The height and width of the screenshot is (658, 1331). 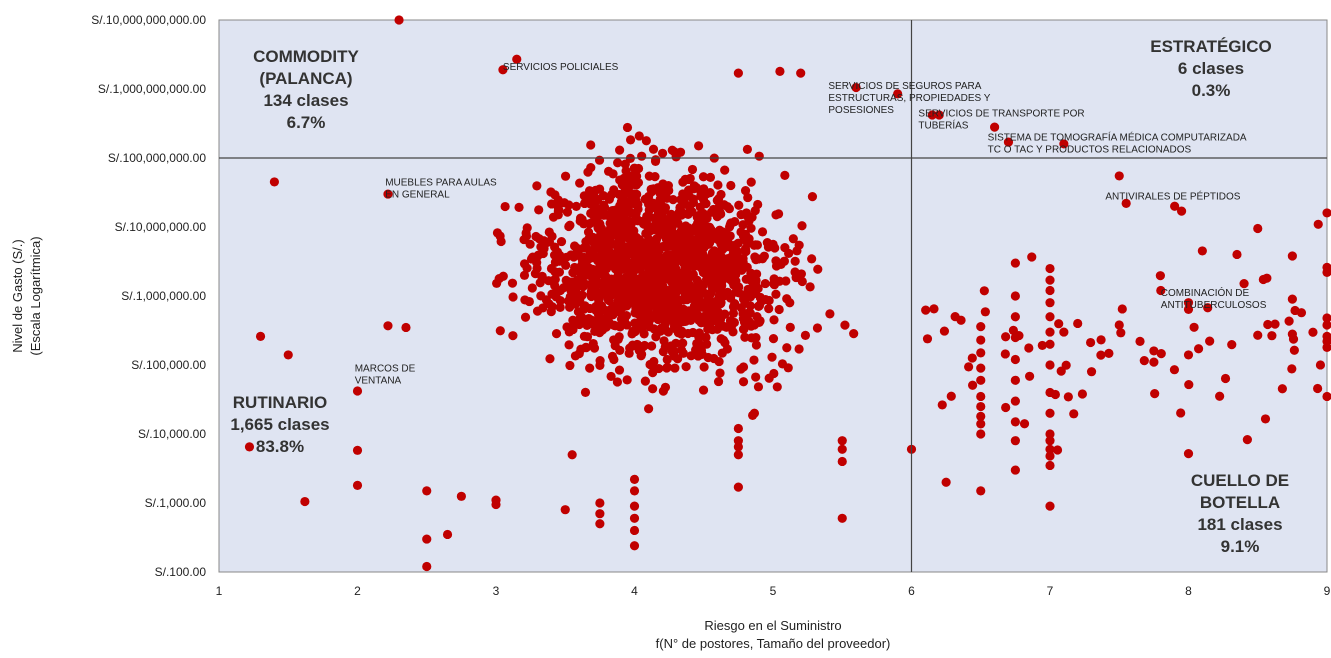 I want to click on annotation-marcos-ventana: MARCOS DE VENTANA, so click(x=385, y=375).